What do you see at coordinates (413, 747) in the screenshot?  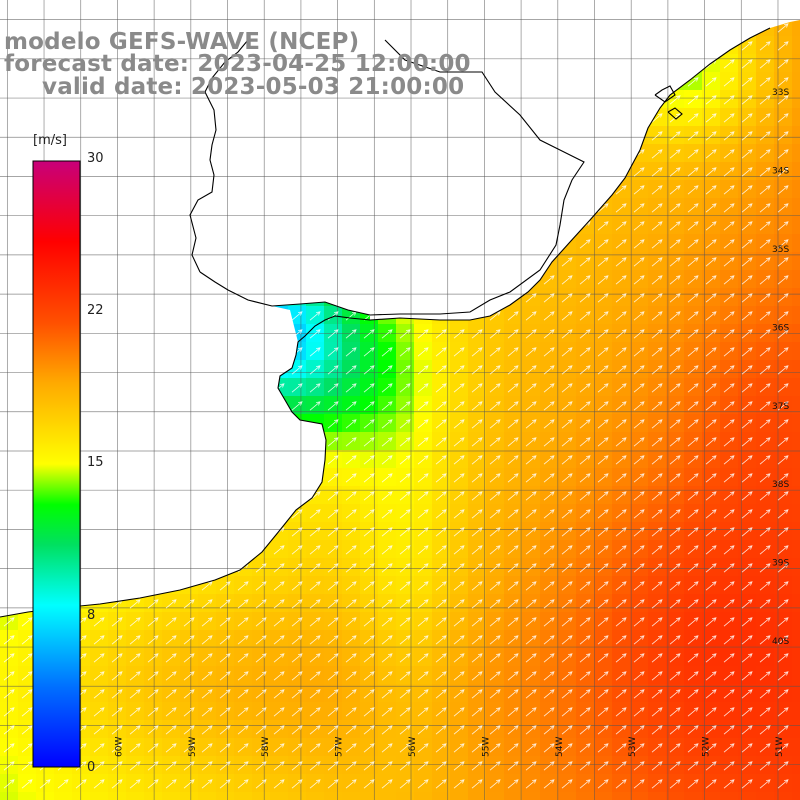 I see `longitude-label: 56W` at bounding box center [413, 747].